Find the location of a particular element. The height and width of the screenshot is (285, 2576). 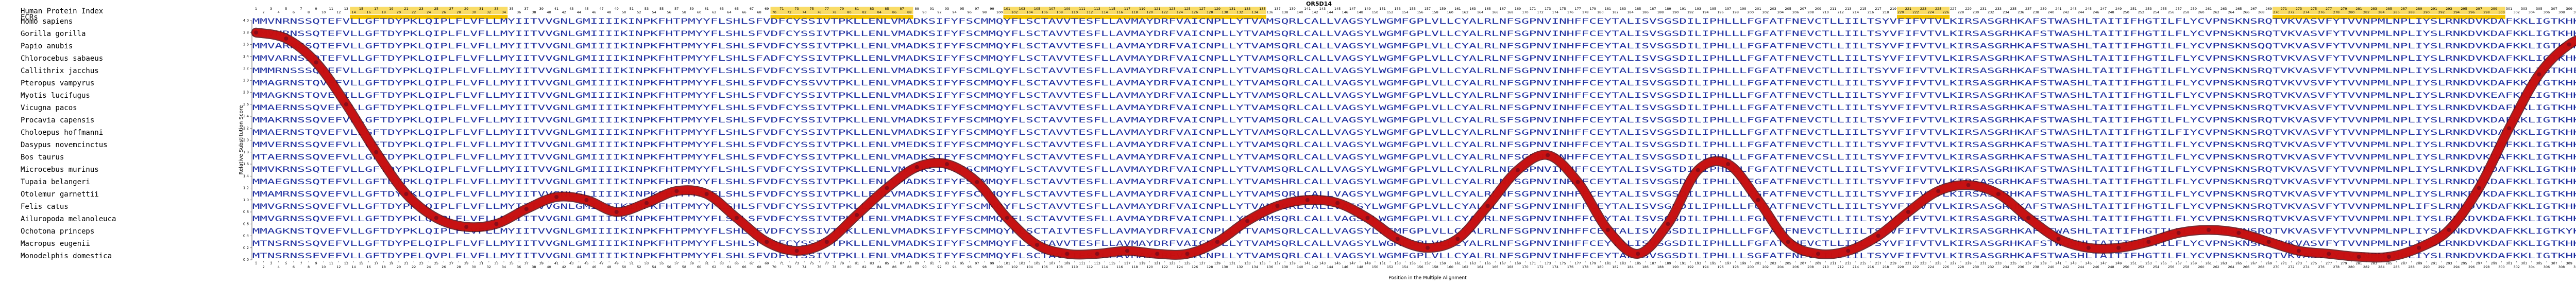

ecr-bar is located at coordinates (1923, 17).